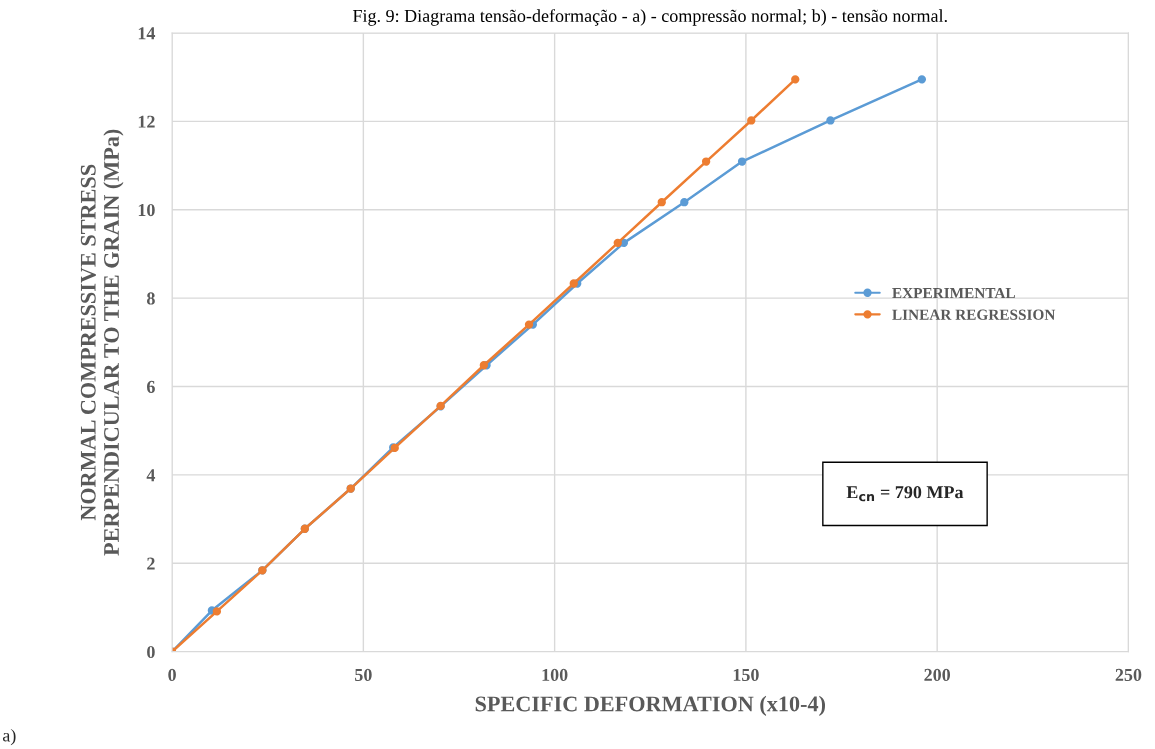  I want to click on x-tick-label: 200, so click(937, 674).